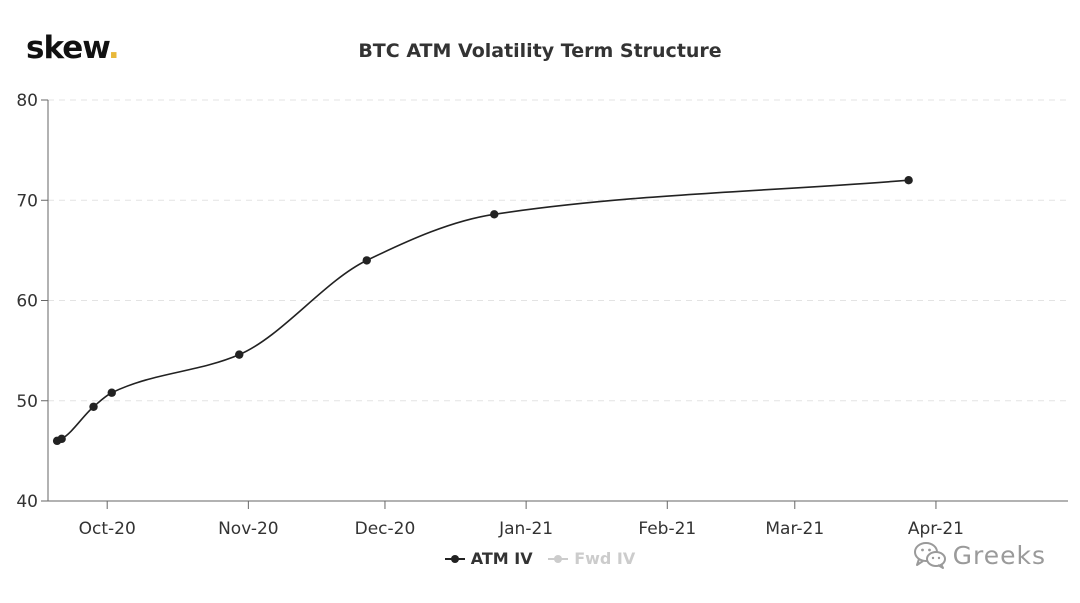 This screenshot has height=603, width=1080. Describe the element at coordinates (27, 402) in the screenshot. I see `y-tick-label-50: 50` at that location.